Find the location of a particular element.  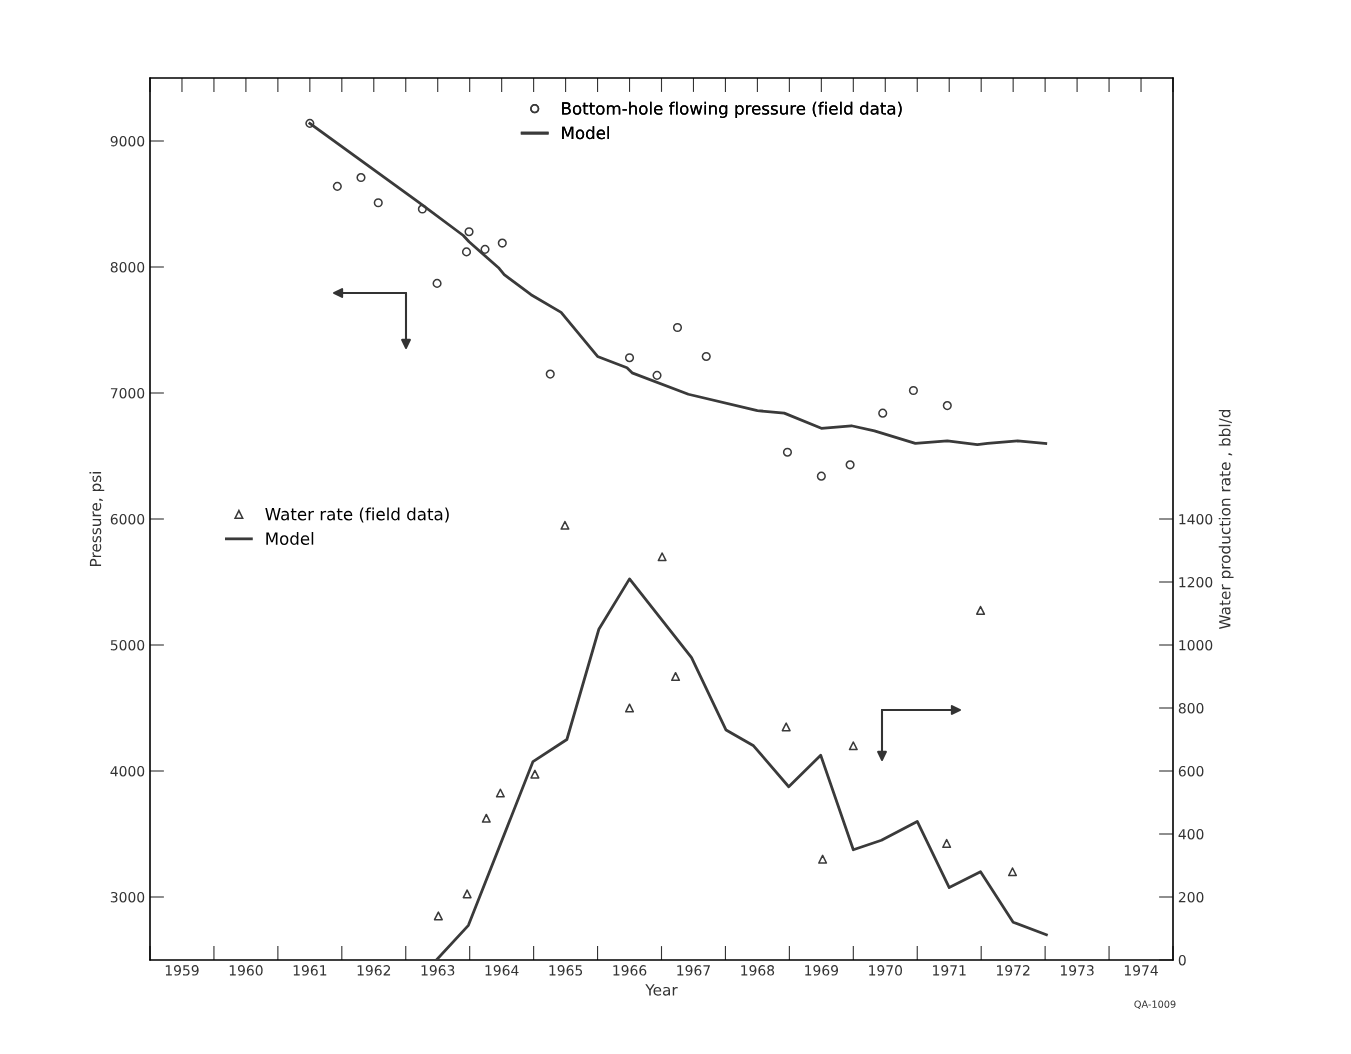

y-tick-label: 4000 is located at coordinates (127, 771).